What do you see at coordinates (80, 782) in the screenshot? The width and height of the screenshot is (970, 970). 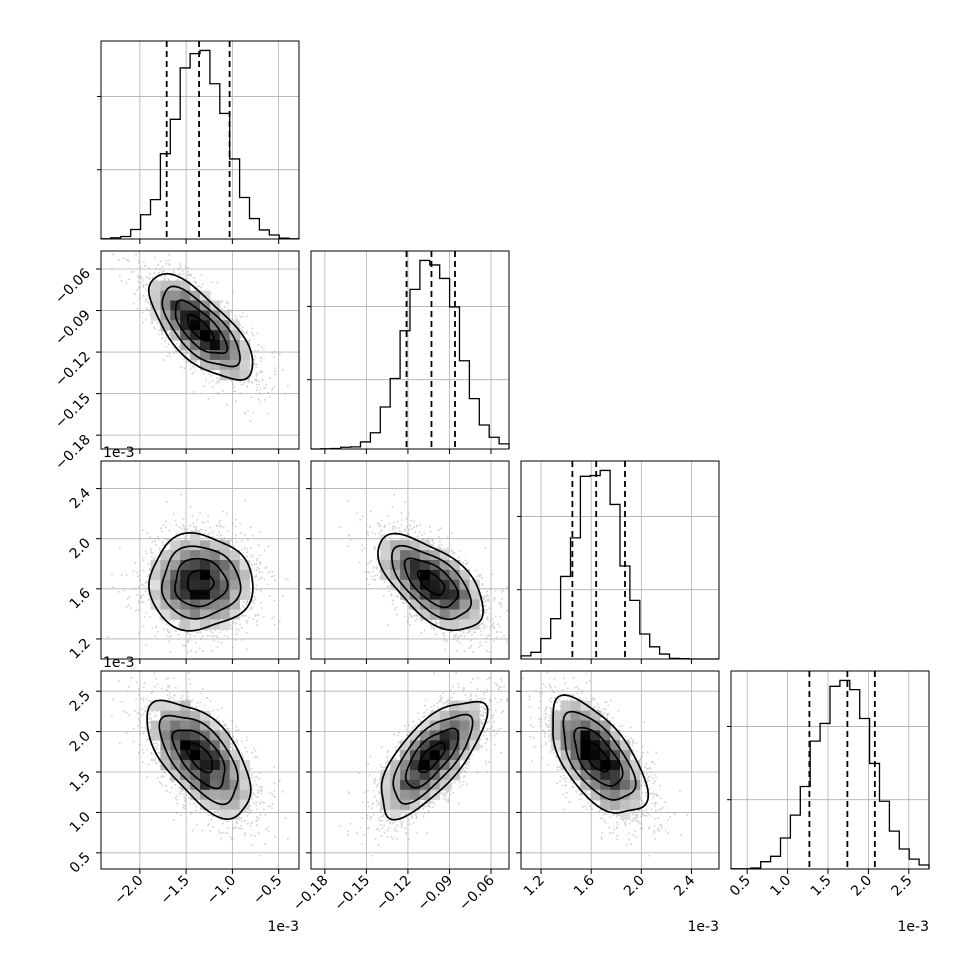 I see `y-tick-label: 1.5` at bounding box center [80, 782].